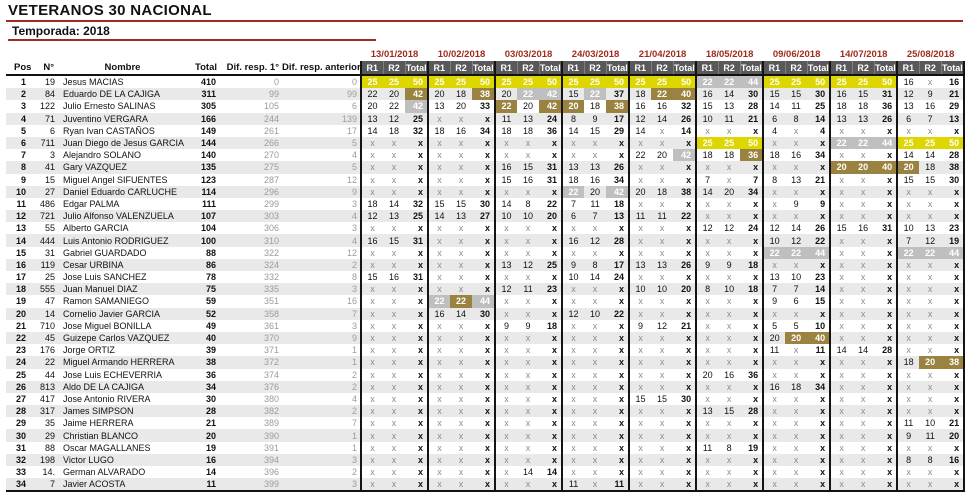 This screenshot has width=966, height=492. I want to click on pos-cell: 20, so click(20, 313).